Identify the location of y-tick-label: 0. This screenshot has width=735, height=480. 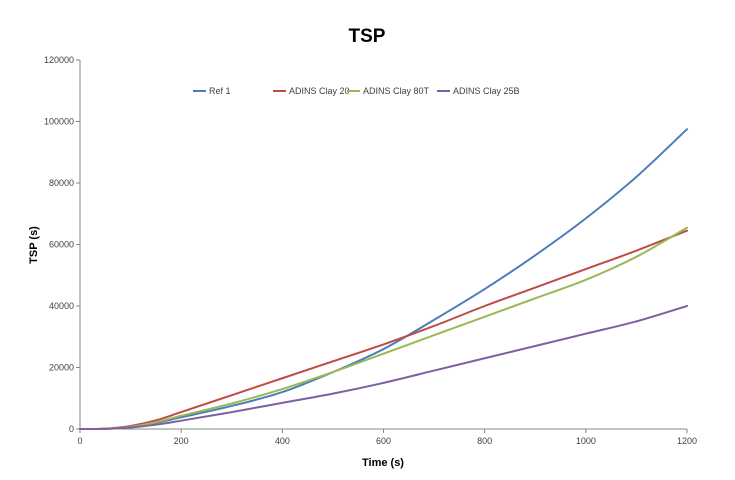
(71, 429).